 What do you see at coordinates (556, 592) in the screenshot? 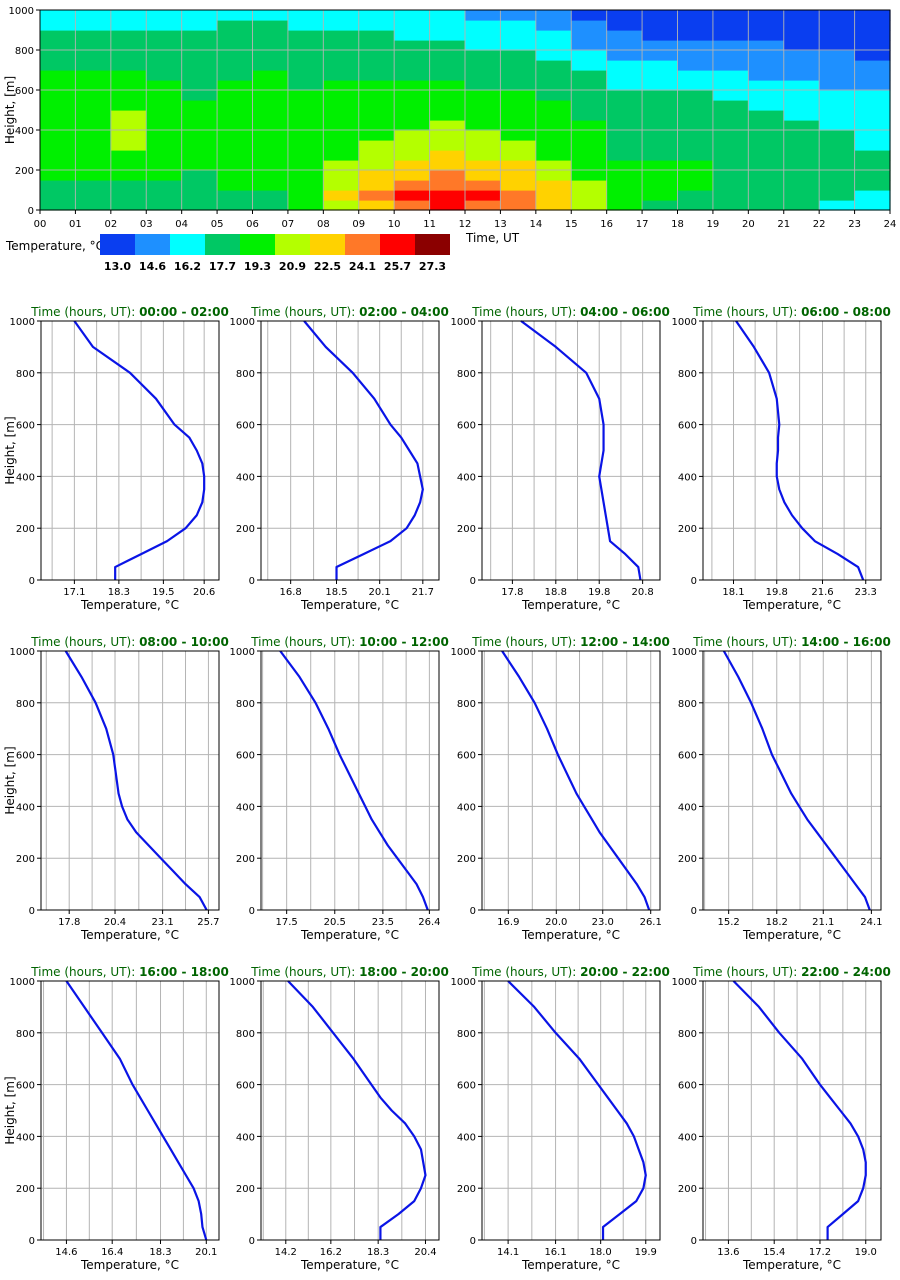
I see `profile-x-tick-label: 18.8` at bounding box center [556, 592].